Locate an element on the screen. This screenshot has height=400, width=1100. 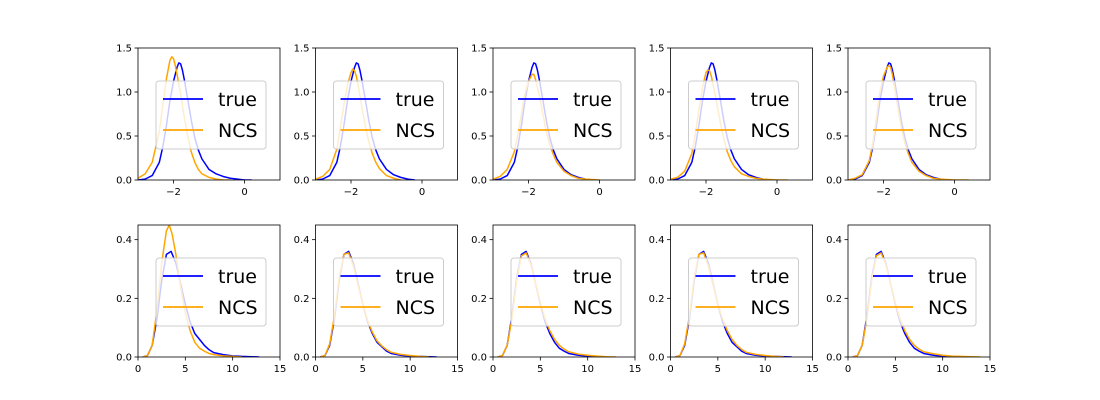
subplot-r2-c2: 0 5 10 15 0.0 0.2 0.4 true NCS is located at coordinates (379, 299).